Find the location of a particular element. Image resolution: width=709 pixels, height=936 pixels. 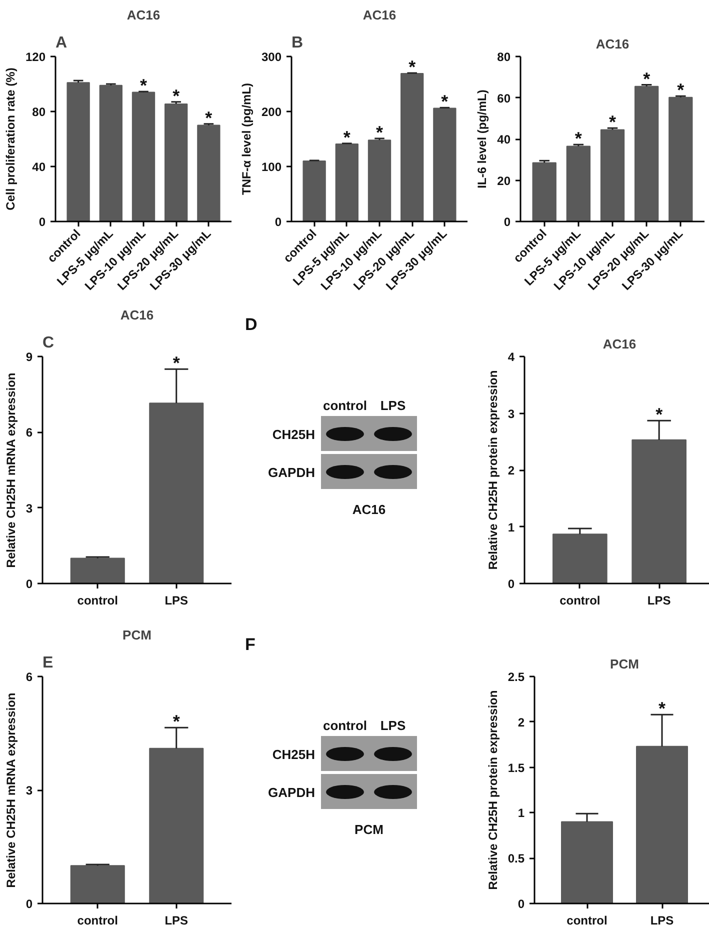

y-axis-title: TNF-α level (pg/mL) is located at coordinates (246, 139).